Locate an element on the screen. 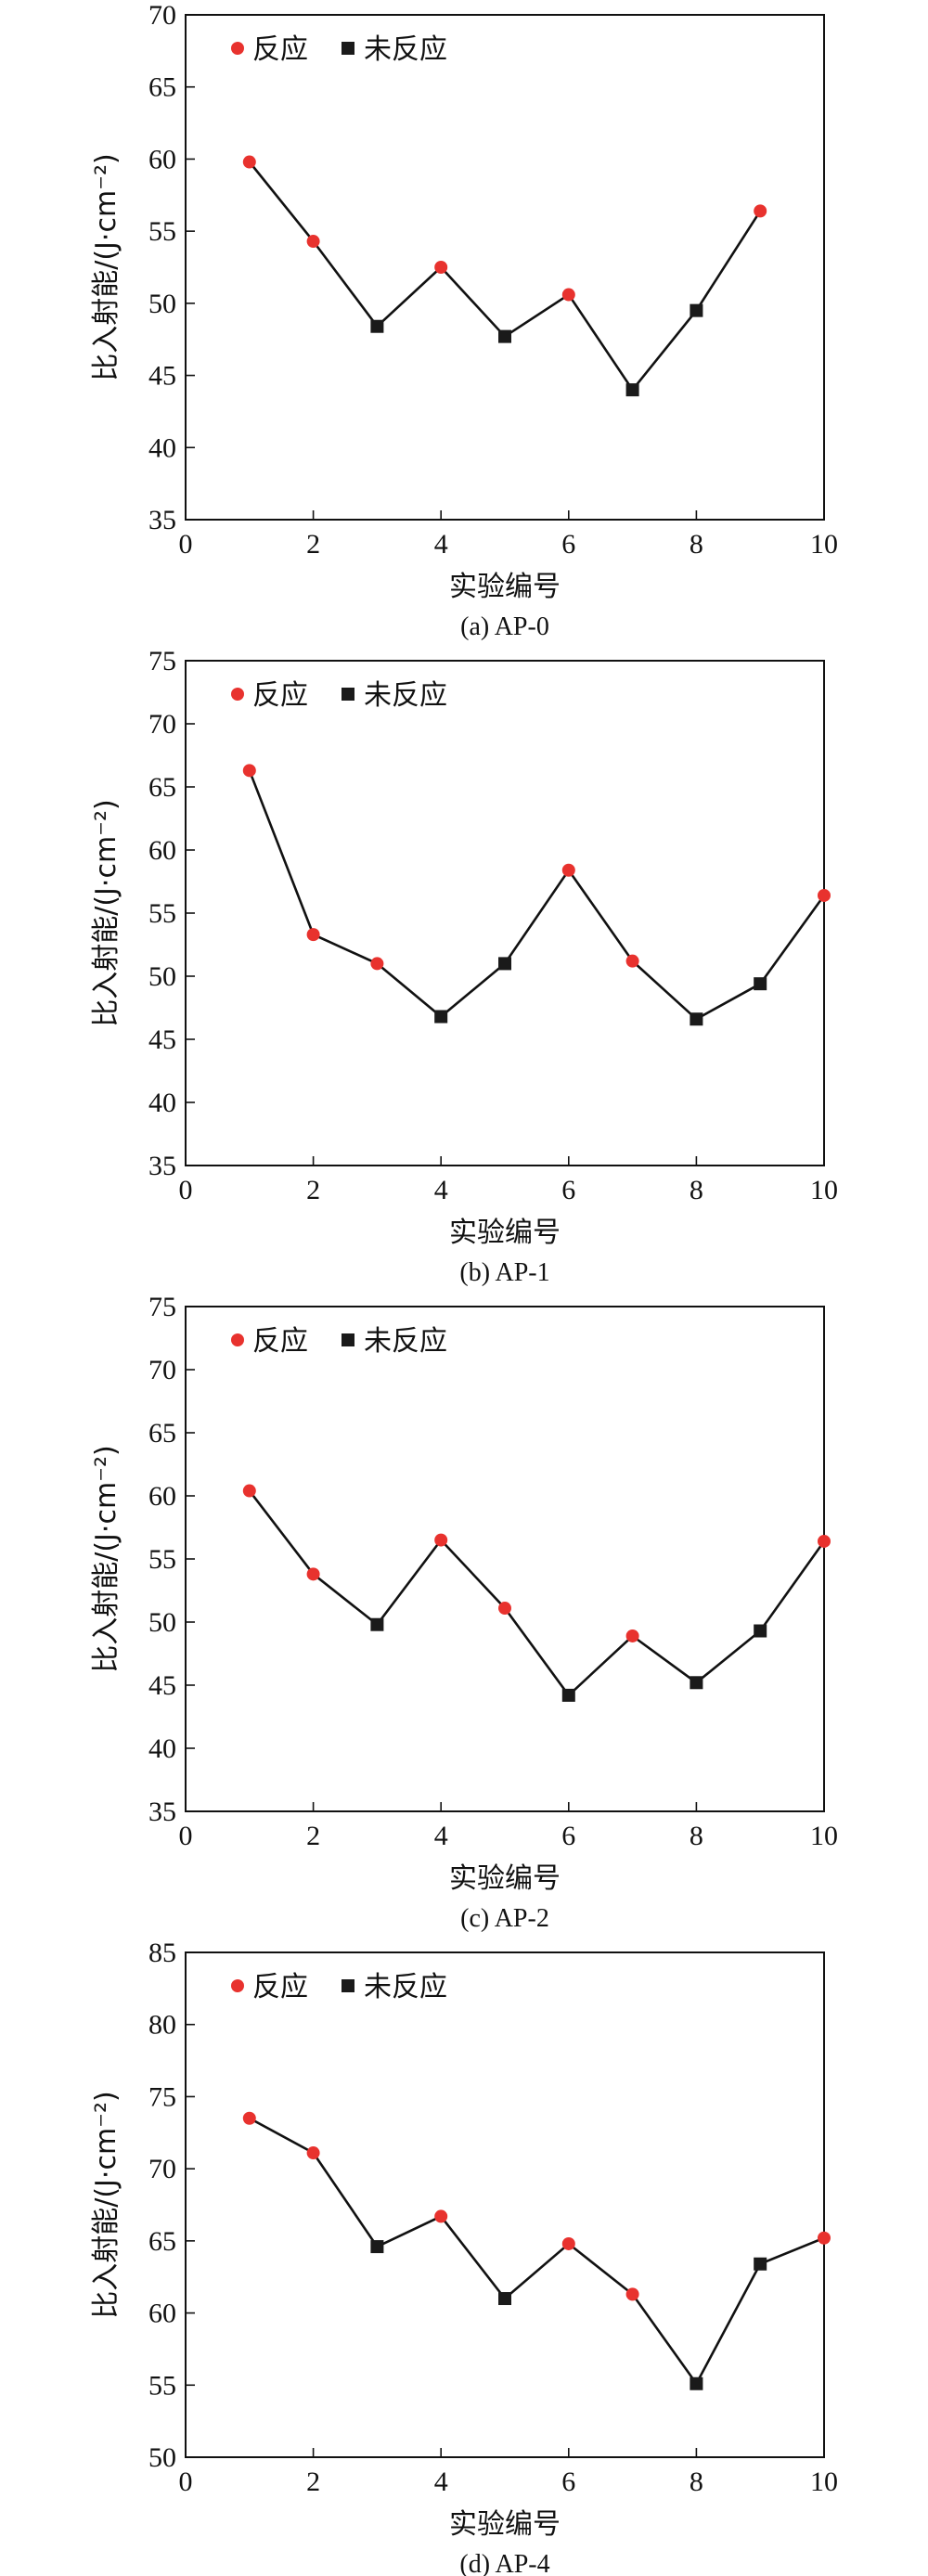  panel-caption: (c) AP-2 is located at coordinates (505, 1918).